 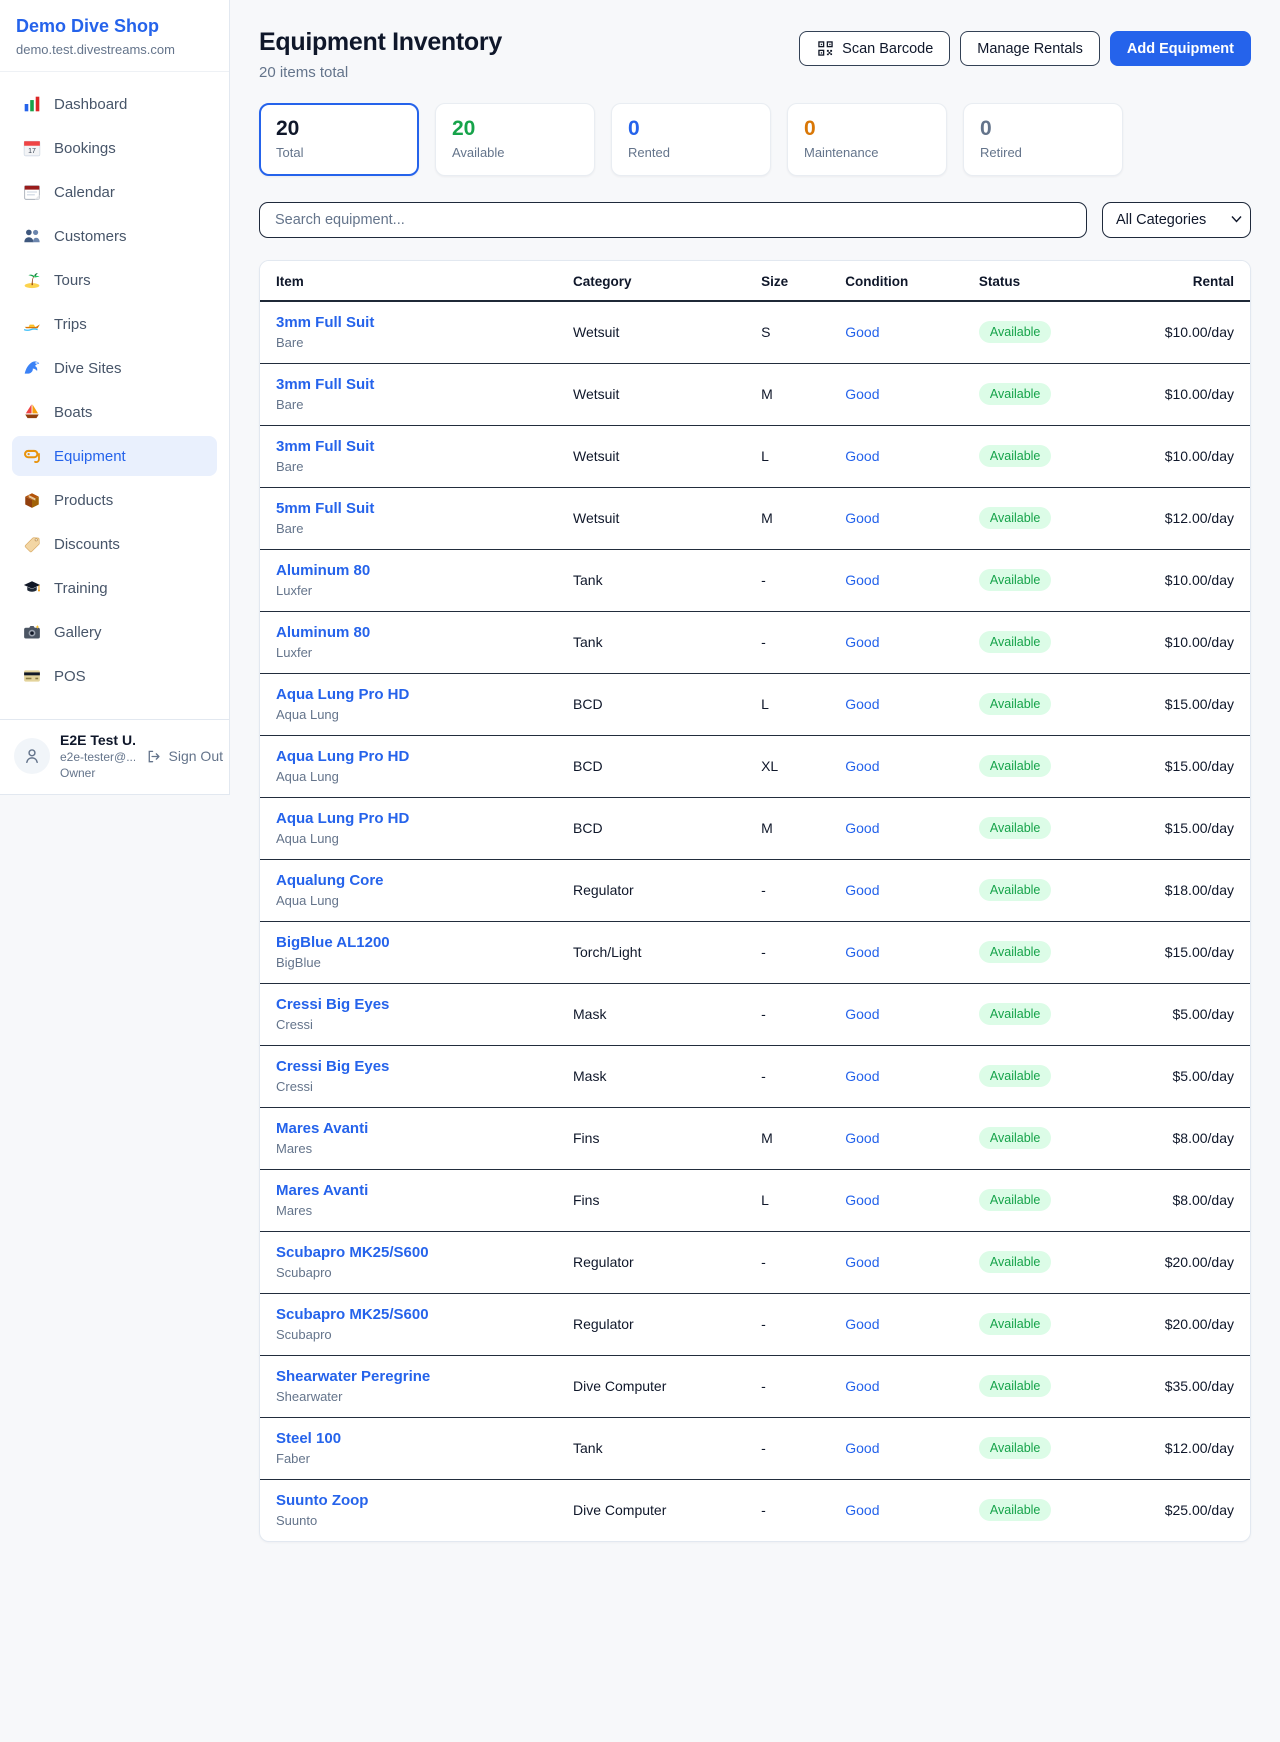 I want to click on item-brand: Scubapro, so click(x=304, y=1334).